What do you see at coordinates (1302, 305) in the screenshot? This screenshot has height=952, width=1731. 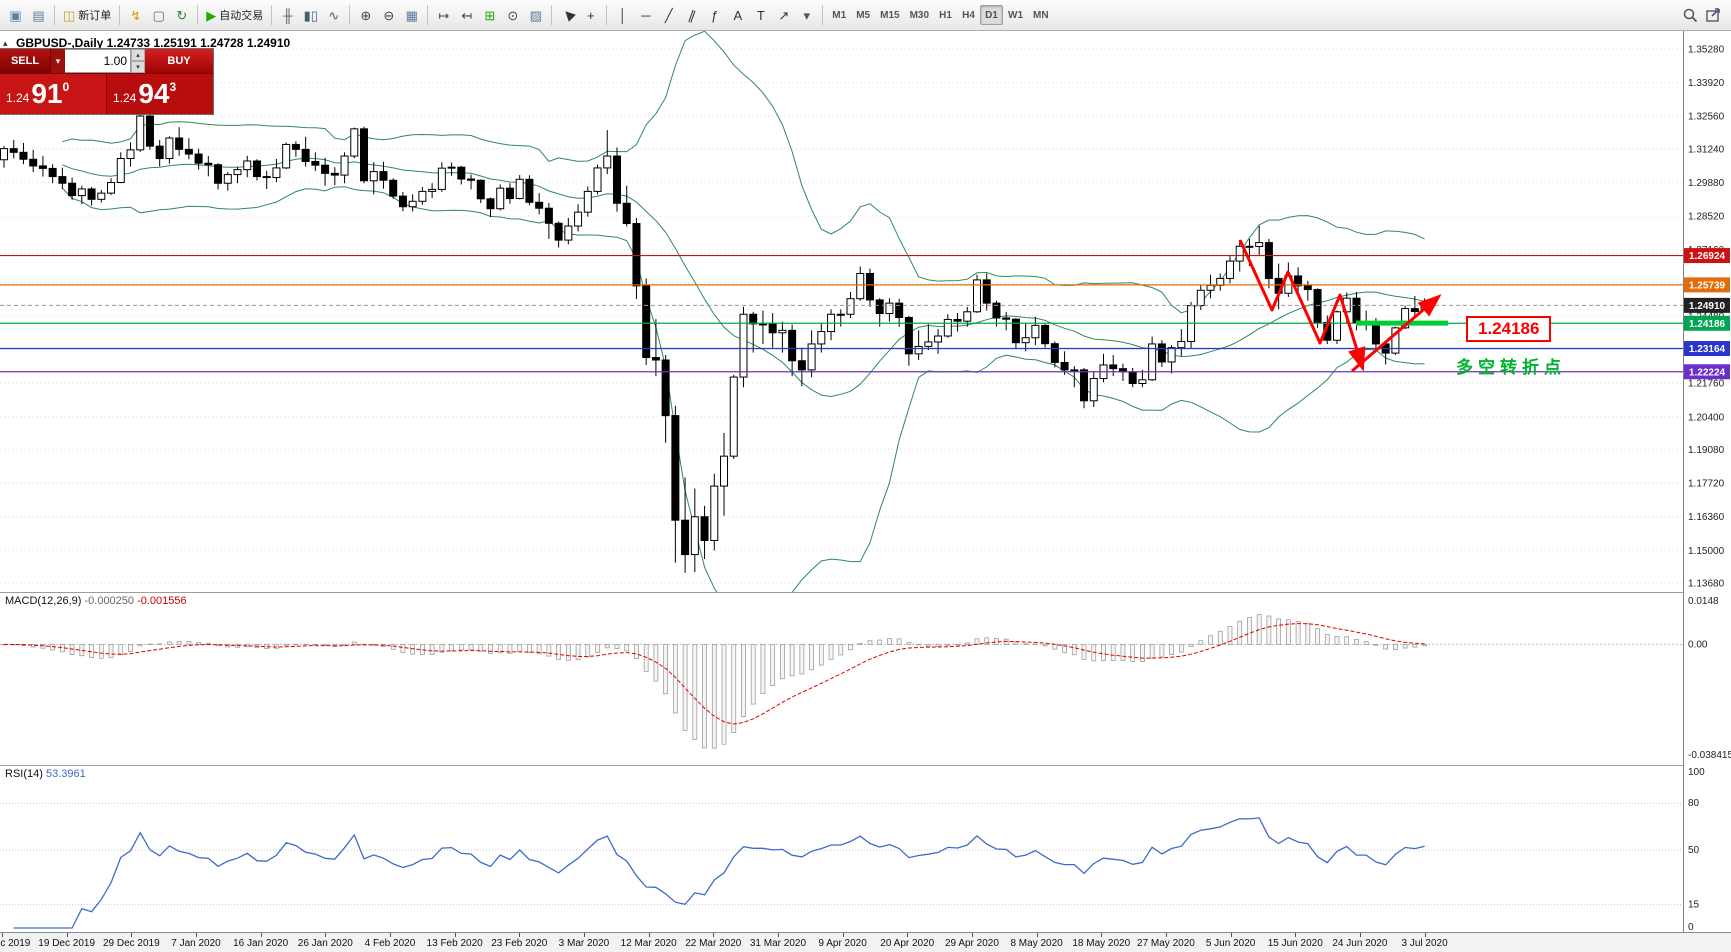 I see `zigzag-arrows` at bounding box center [1302, 305].